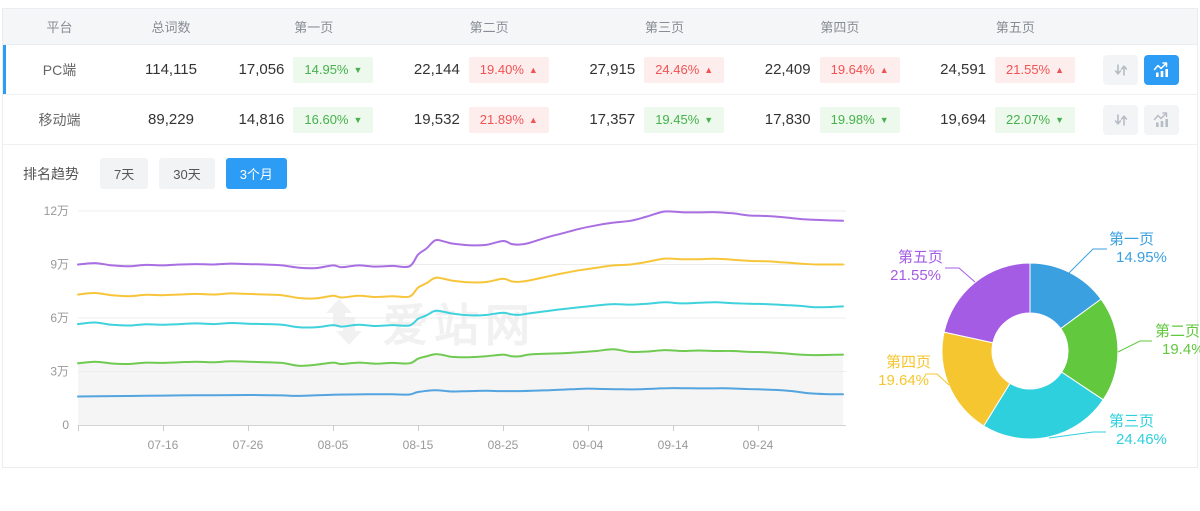 The width and height of the screenshot is (1200, 511). Describe the element at coordinates (509, 120) in the screenshot. I see `change-badge: 21.89%▲` at that location.